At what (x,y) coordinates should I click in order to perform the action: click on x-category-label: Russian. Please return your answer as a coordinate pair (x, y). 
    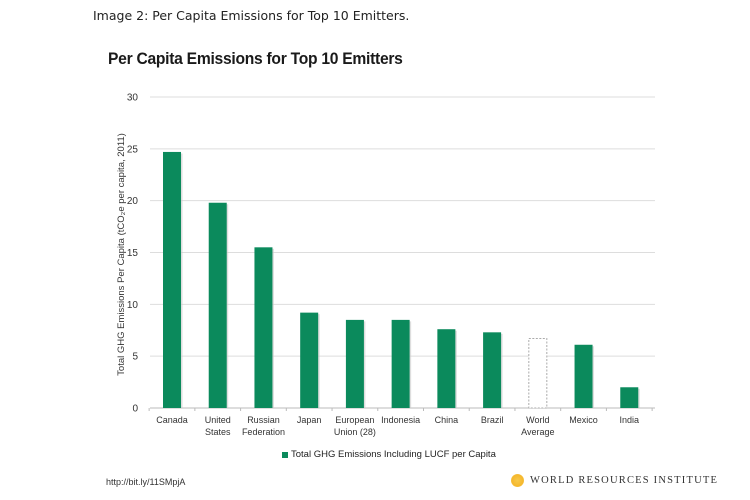
    Looking at the image, I should click on (263, 420).